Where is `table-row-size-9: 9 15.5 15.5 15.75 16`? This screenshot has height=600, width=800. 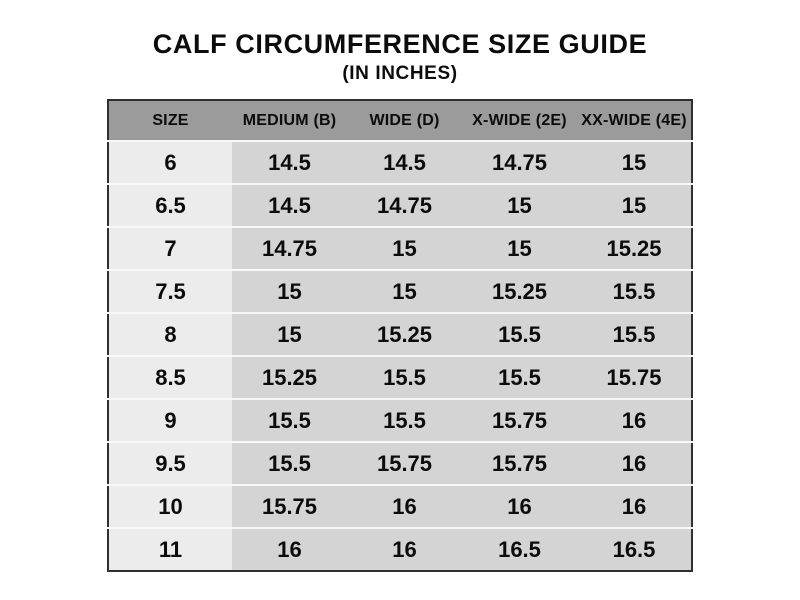
table-row-size-9: 9 15.5 15.5 15.75 16 is located at coordinates (400, 420).